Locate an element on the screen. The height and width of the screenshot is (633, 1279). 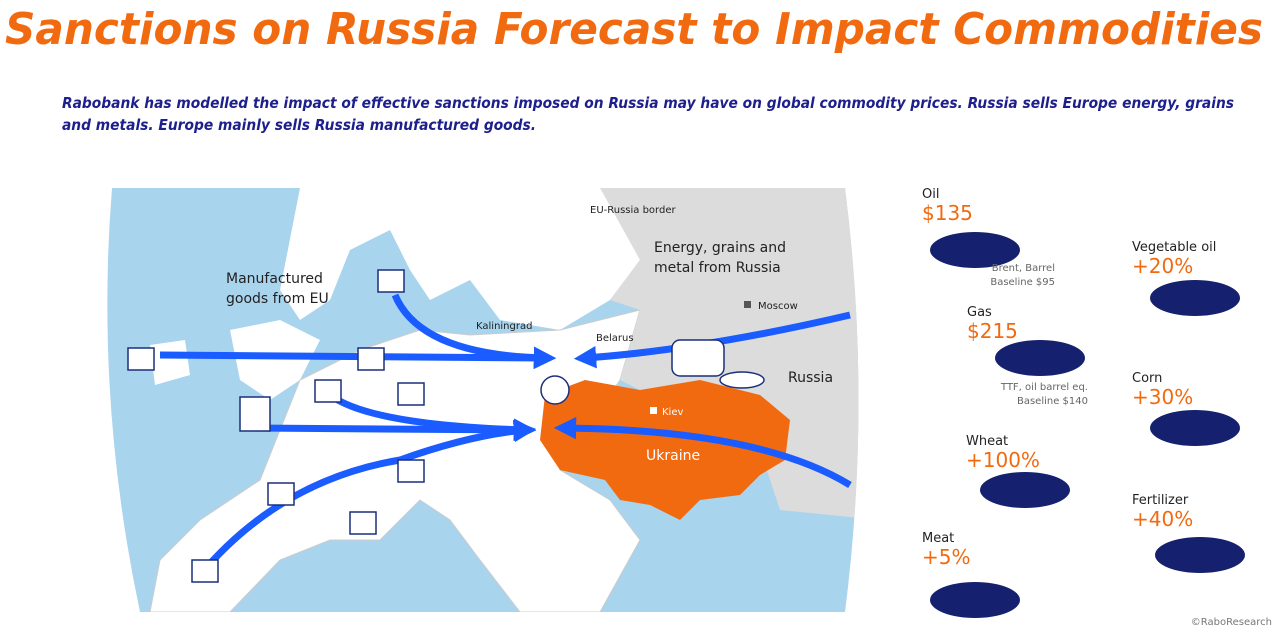
map-label: Kiev is located at coordinates (672, 412).